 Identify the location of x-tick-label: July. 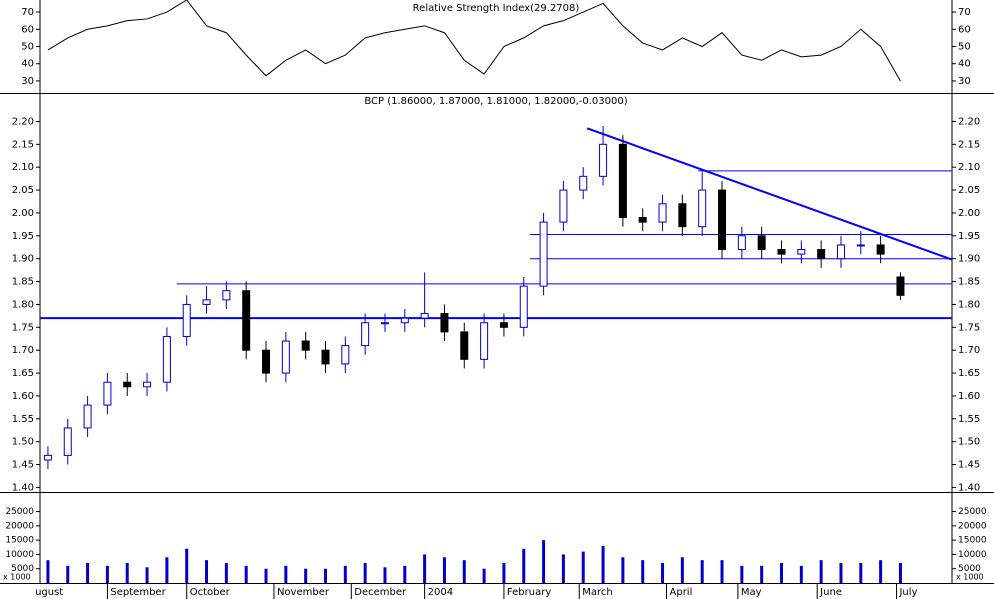
(907, 592).